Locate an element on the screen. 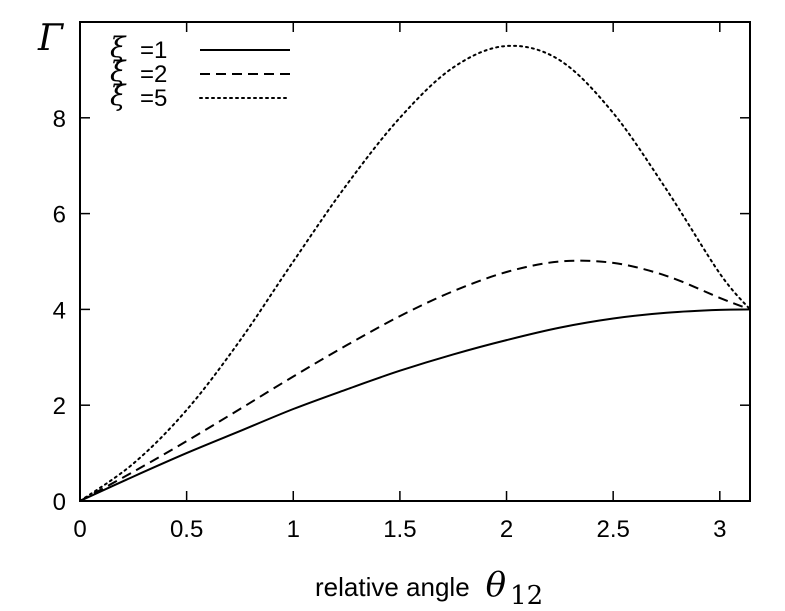 The image size is (785, 611). legend-label: =2 is located at coordinates (153, 74).